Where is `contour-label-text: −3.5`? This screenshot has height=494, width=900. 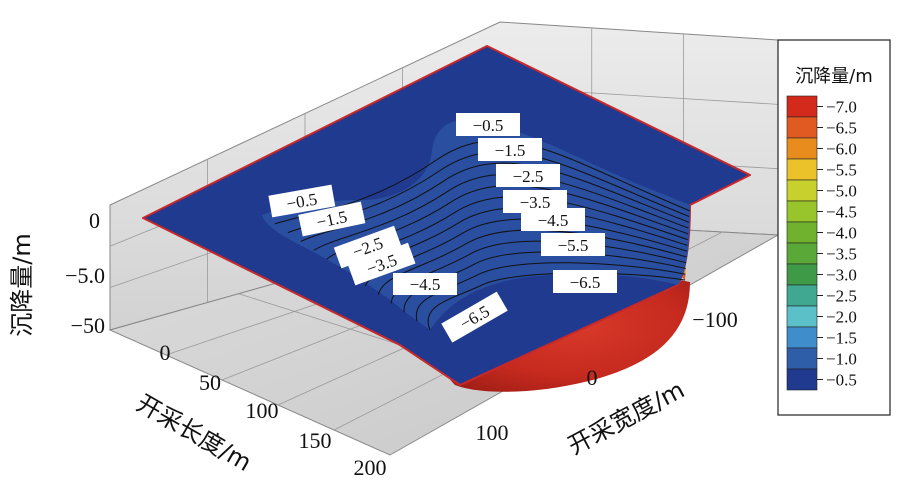
contour-label-text: −3.5 is located at coordinates (535, 202).